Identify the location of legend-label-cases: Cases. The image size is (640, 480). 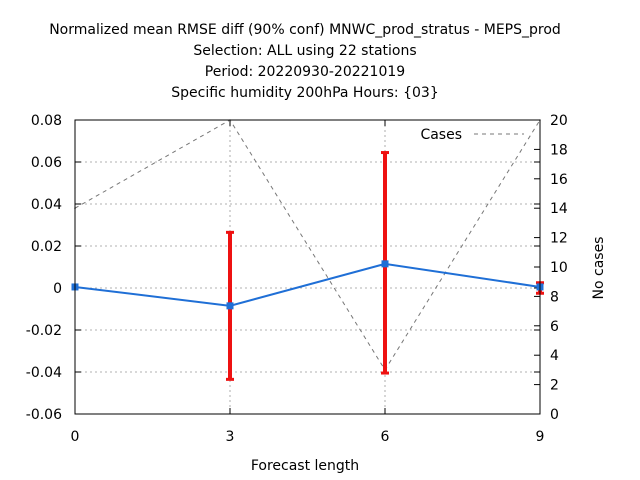
(441, 135).